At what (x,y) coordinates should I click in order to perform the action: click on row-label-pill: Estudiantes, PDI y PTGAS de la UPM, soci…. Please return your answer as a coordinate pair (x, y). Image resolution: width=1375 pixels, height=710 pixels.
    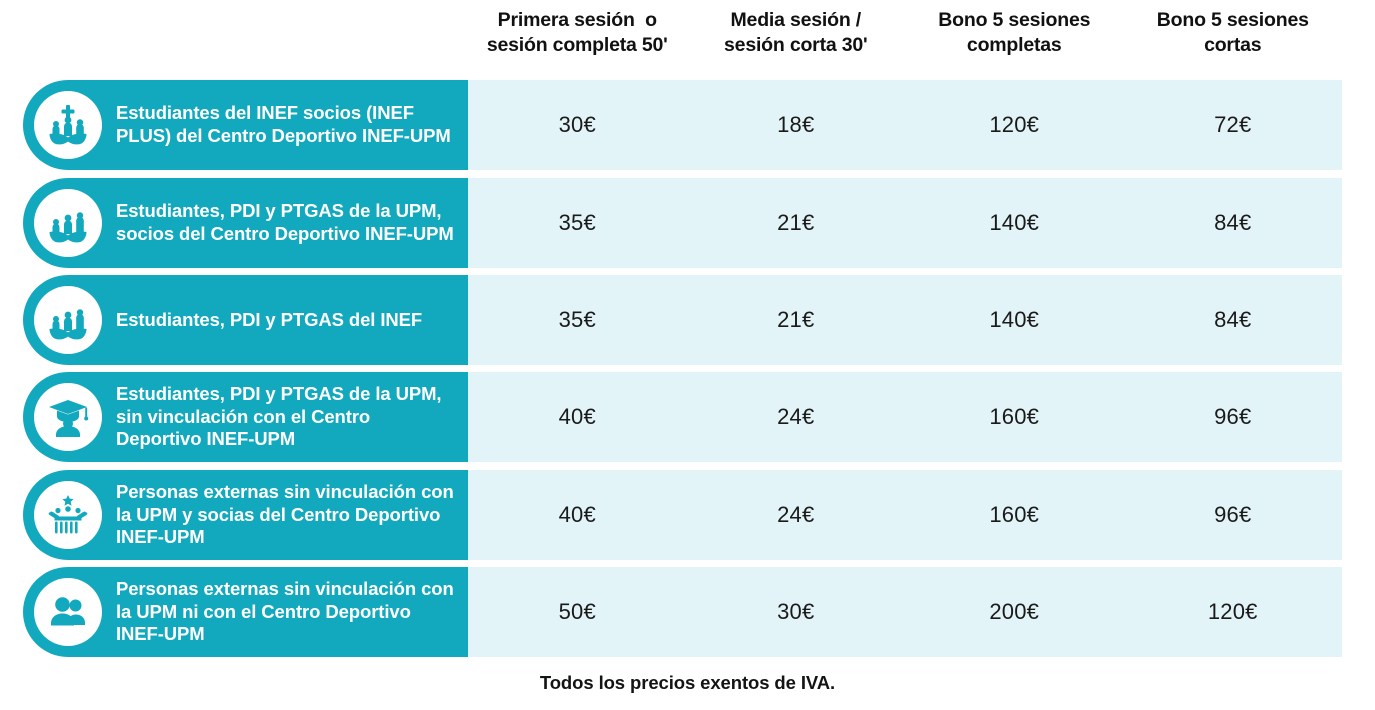
    Looking at the image, I should click on (245, 223).